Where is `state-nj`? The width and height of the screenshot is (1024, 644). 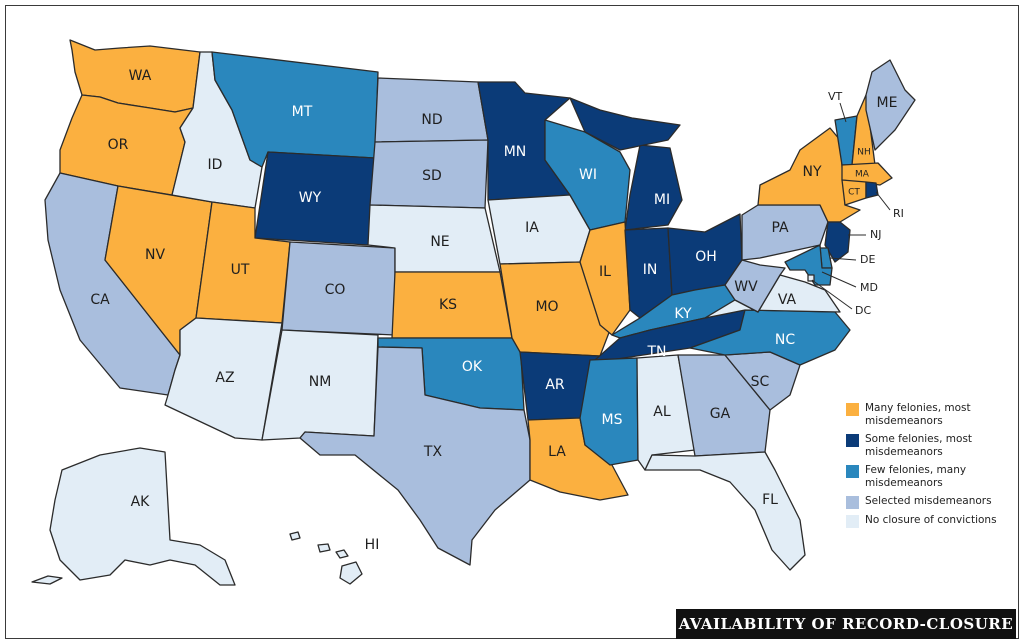 state-nj is located at coordinates (837, 242).